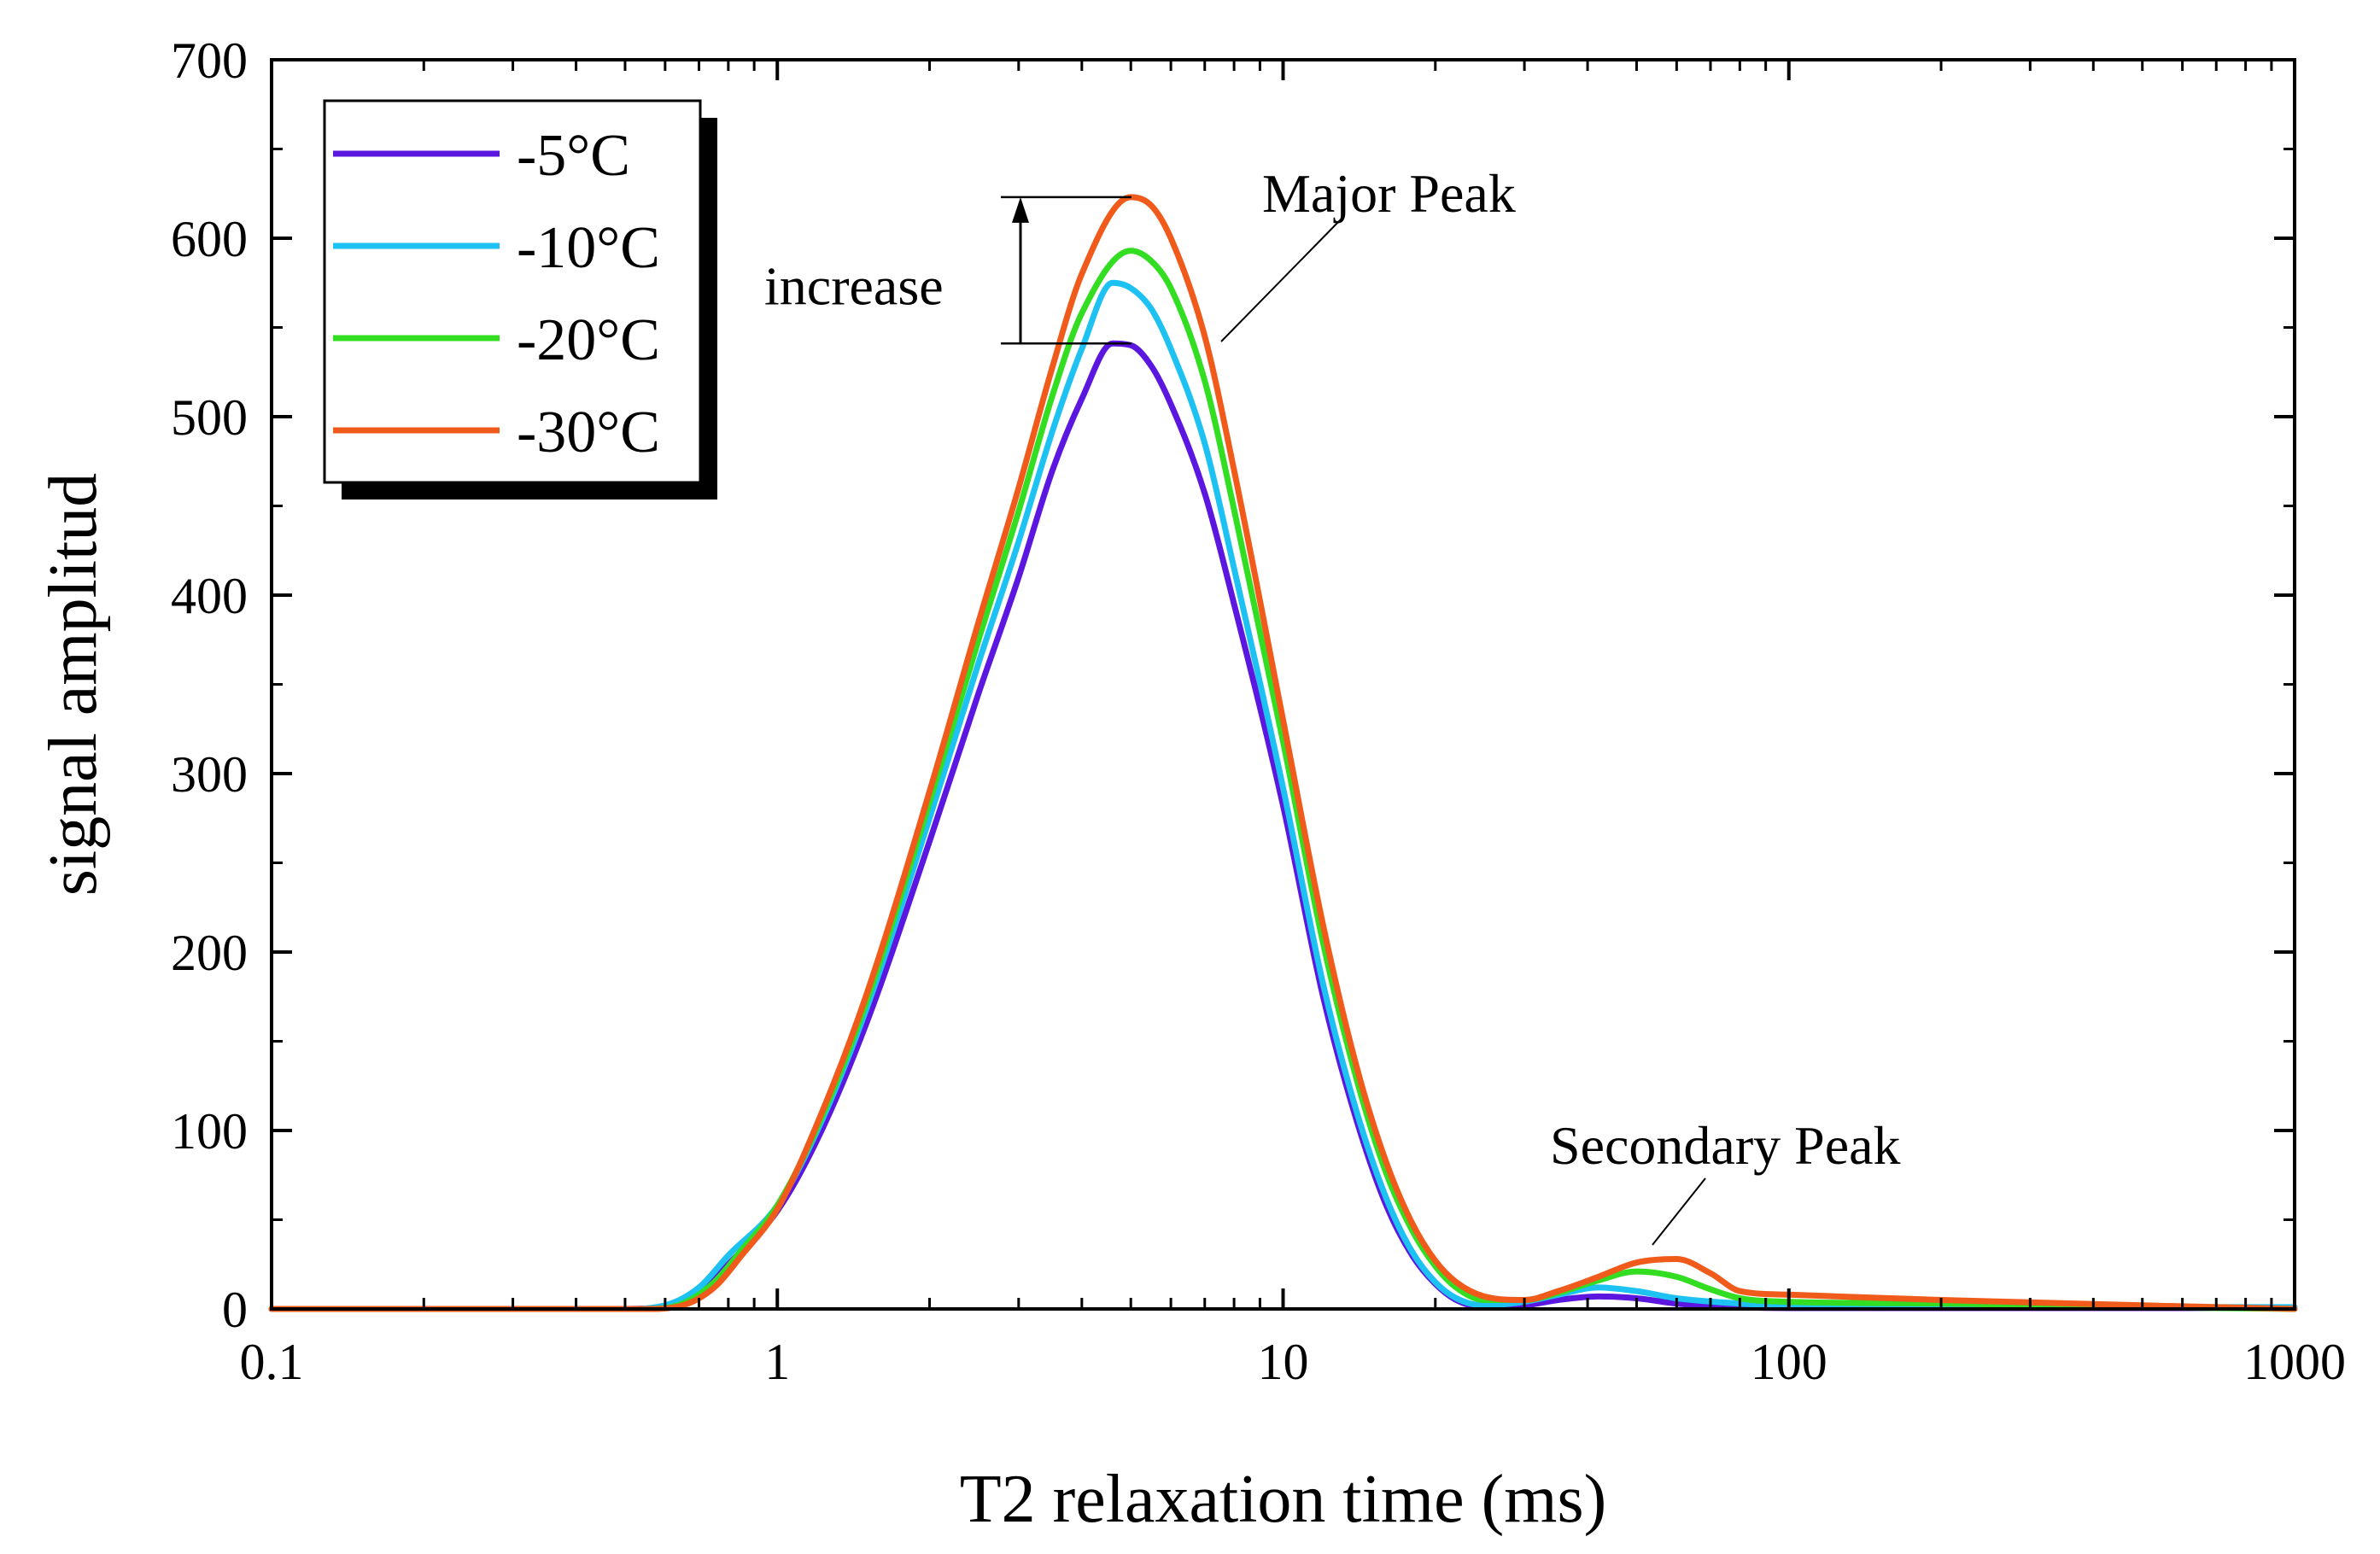 The image size is (2380, 1554). What do you see at coordinates (777, 1362) in the screenshot?
I see `x-tick-label: 1` at bounding box center [777, 1362].